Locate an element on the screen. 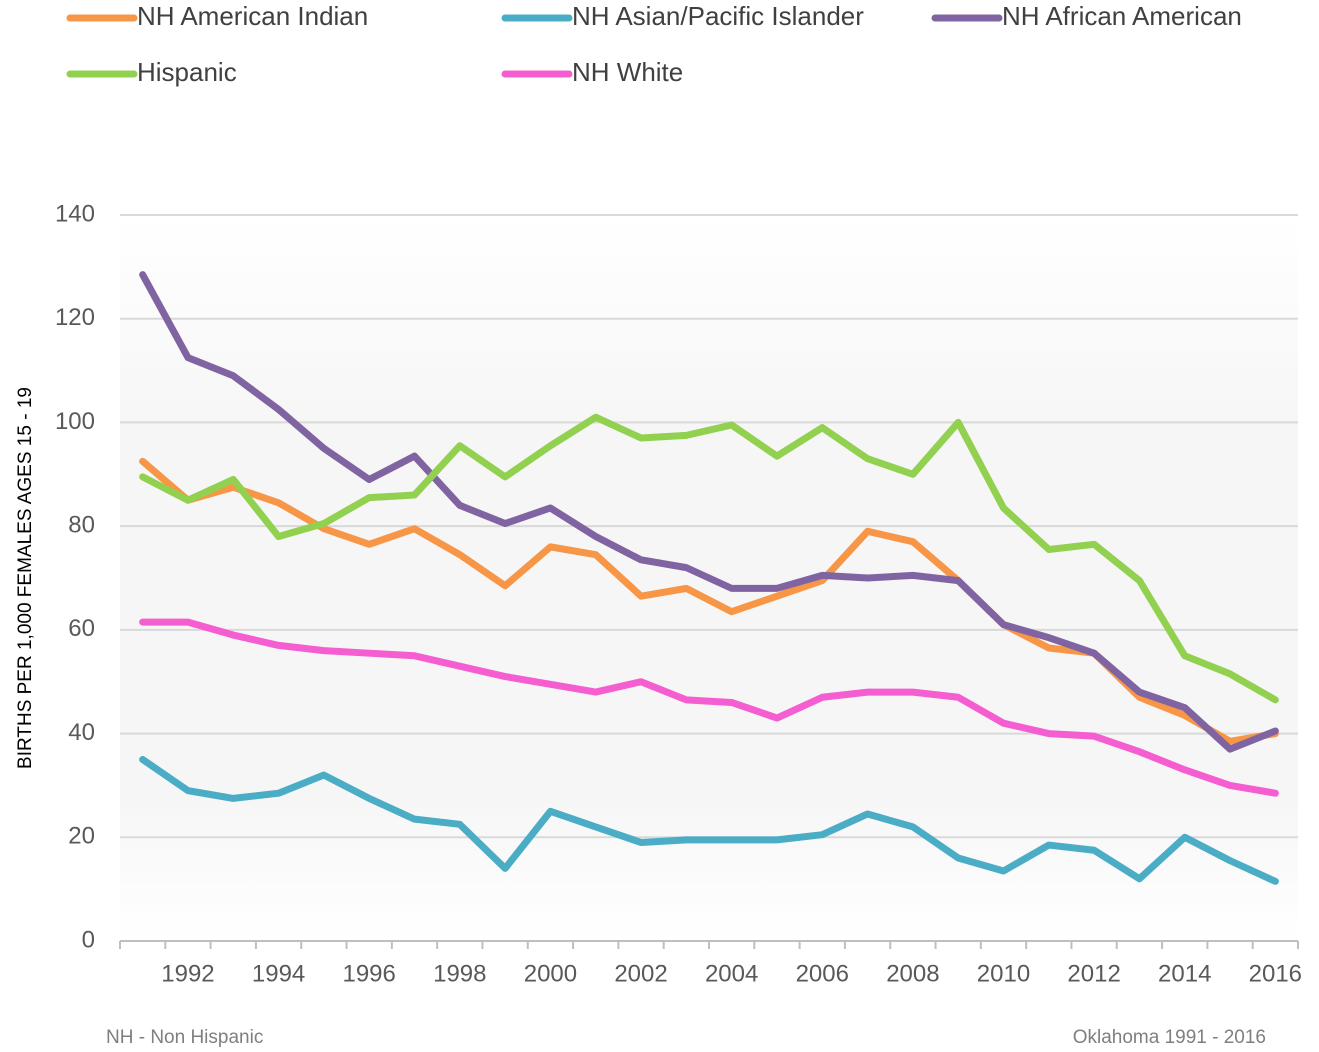  x-tick-label: 1996 is located at coordinates (368, 973).